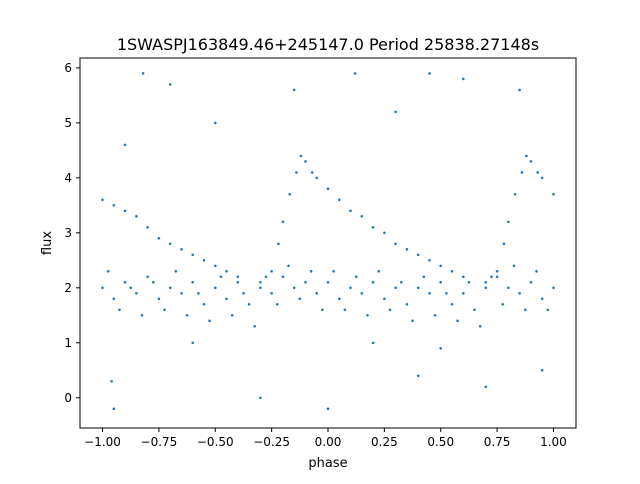 This screenshot has width=640, height=484. What do you see at coordinates (68, 233) in the screenshot?
I see `y-tick-label: 3` at bounding box center [68, 233].